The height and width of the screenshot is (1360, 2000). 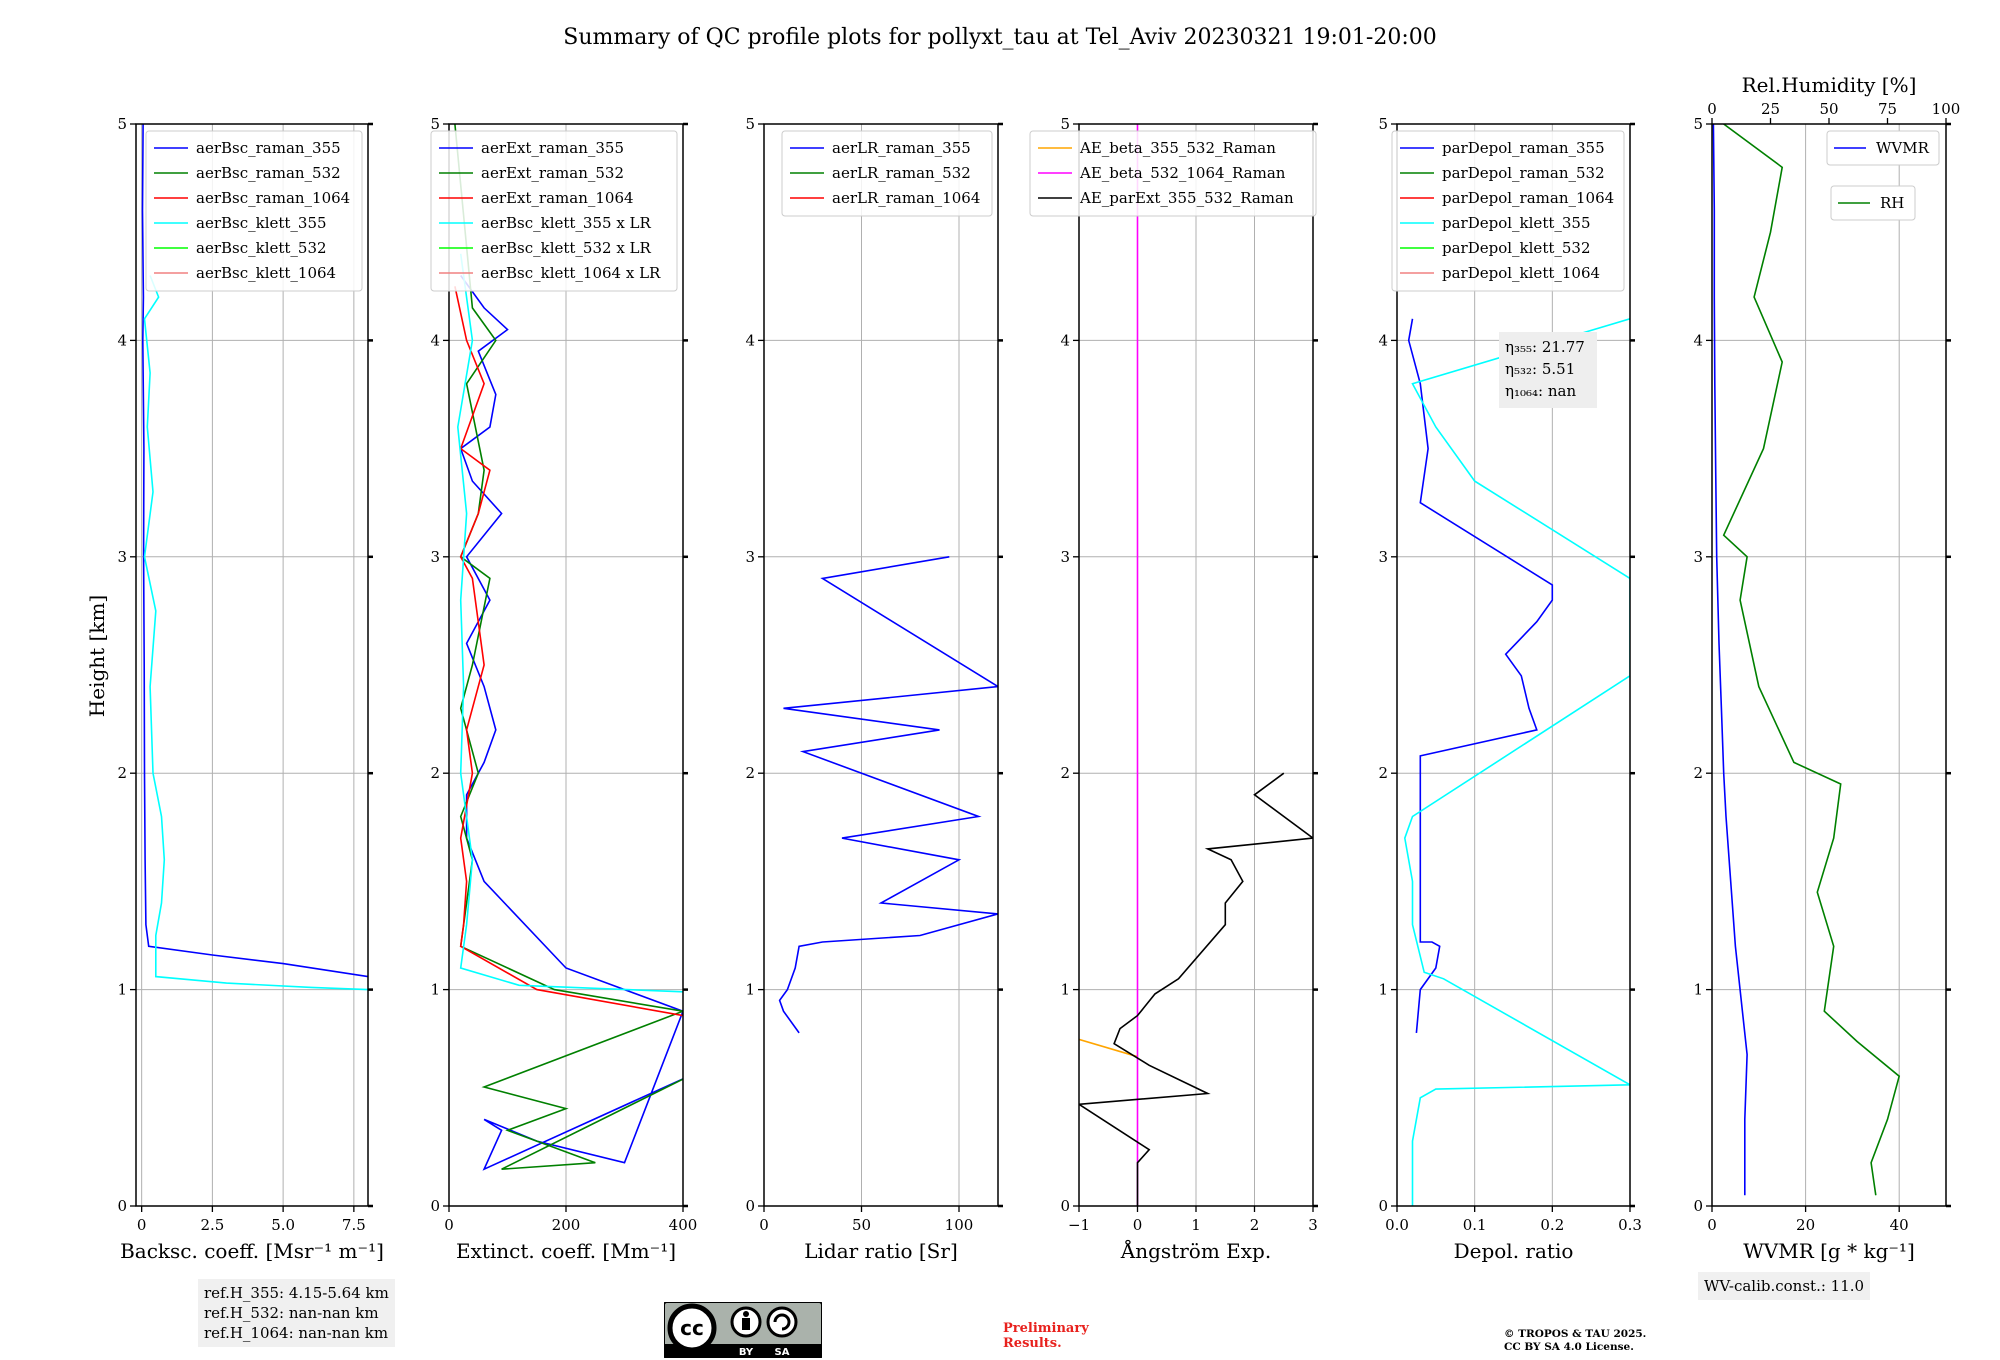 I want to click on series-line-RH, so click(x=1811, y=660).